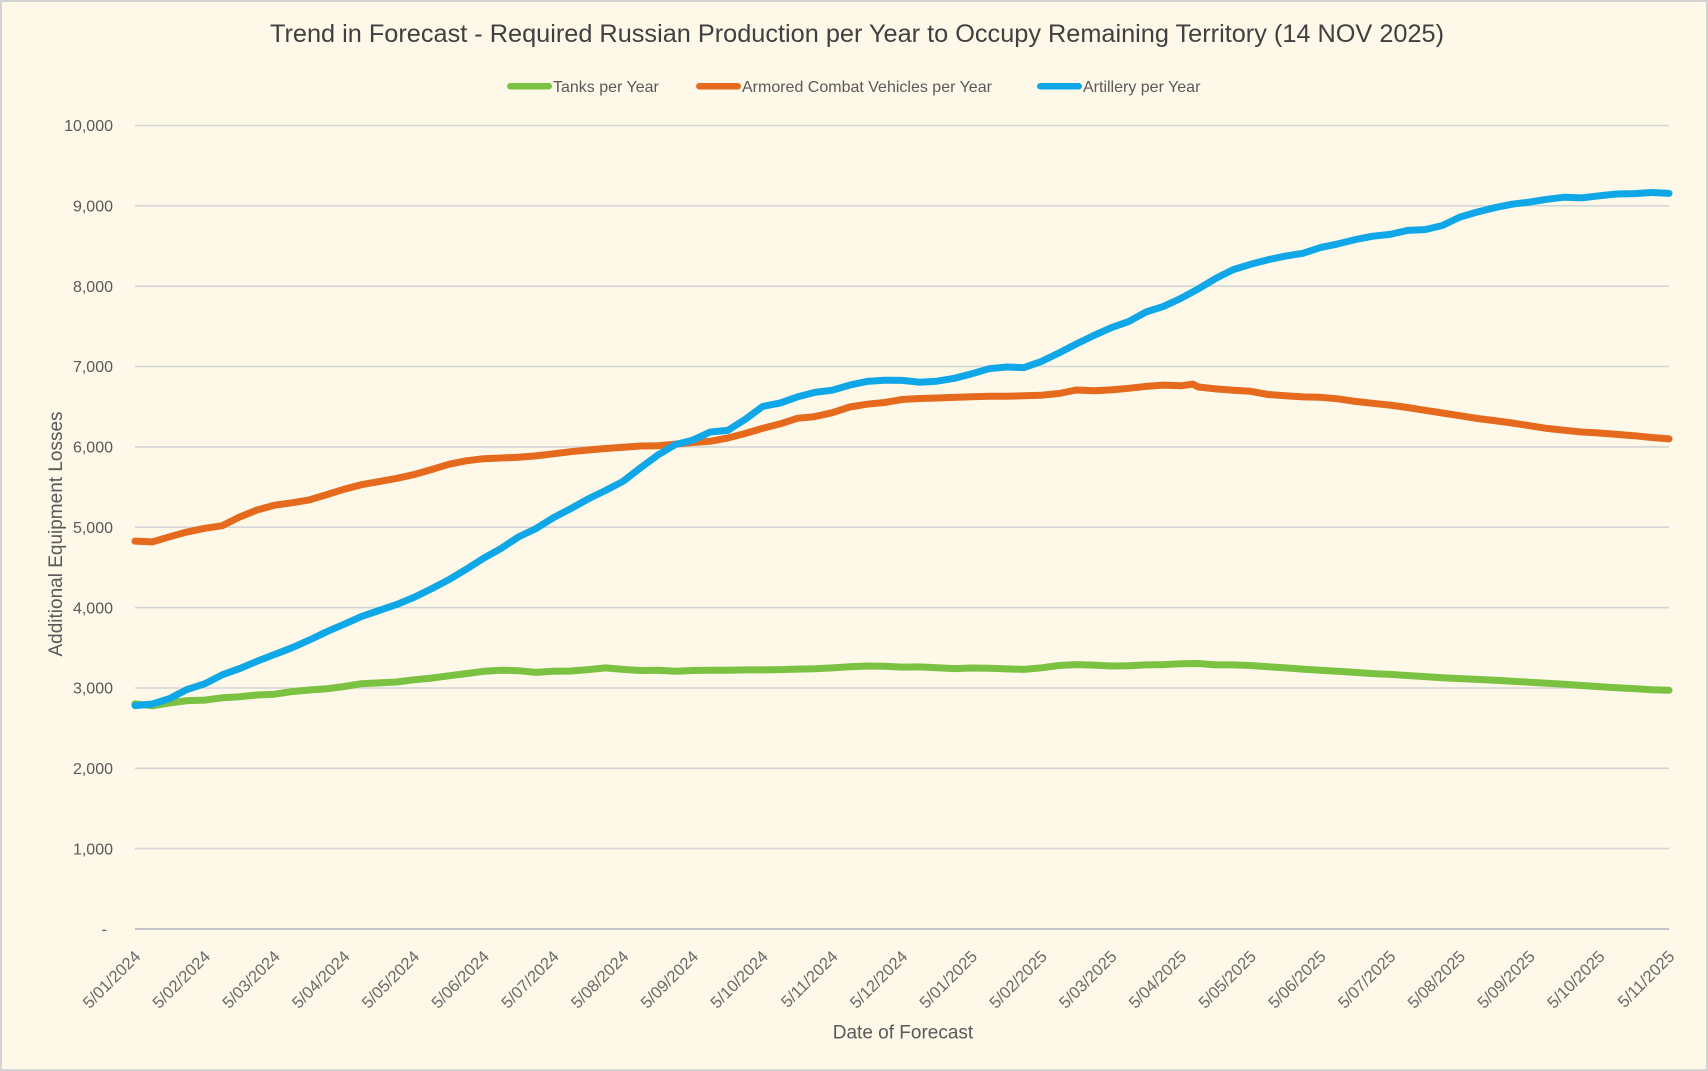 This screenshot has width=1708, height=1071. Describe the element at coordinates (93, 608) in the screenshot. I see `svg-text: 4,000` at that location.